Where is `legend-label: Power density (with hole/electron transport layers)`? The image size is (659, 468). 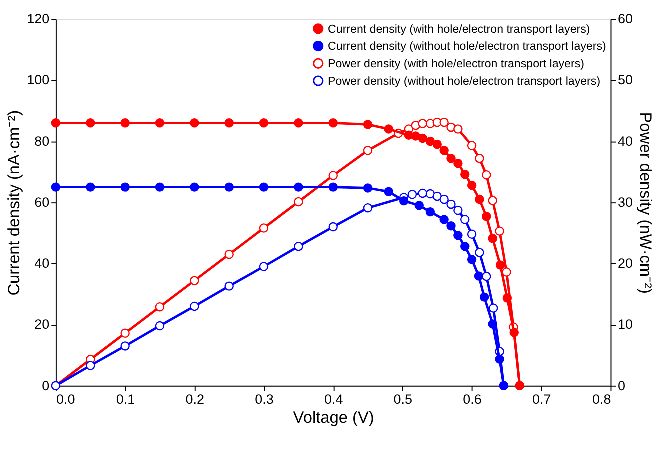 legend-label: Power density (with hole/electron transport layers) is located at coordinates (456, 64).